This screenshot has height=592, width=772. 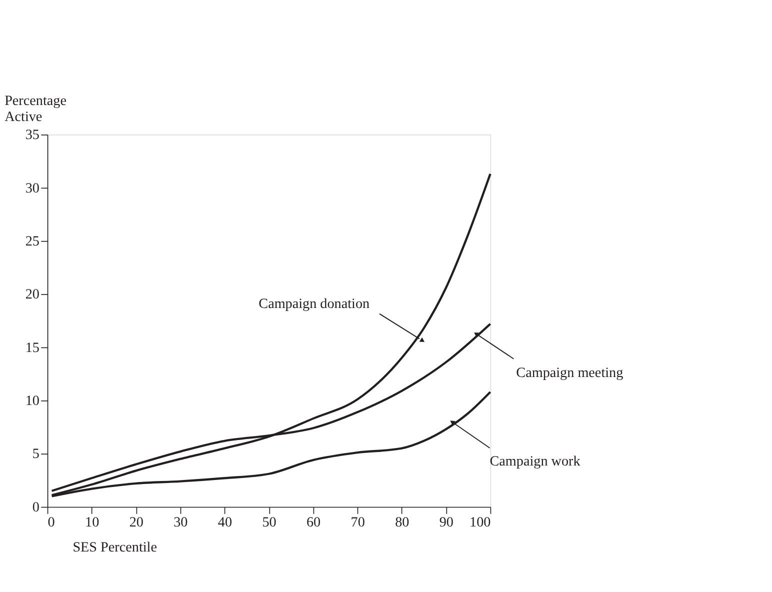 I want to click on annotation: Campaign work, so click(x=536, y=461).